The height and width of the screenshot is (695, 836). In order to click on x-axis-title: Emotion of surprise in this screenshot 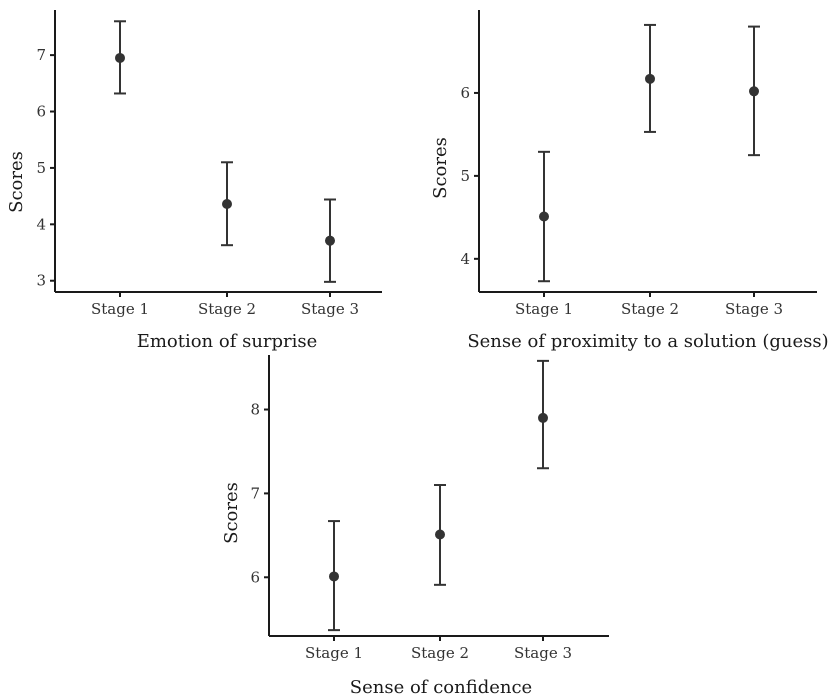, I will do `click(227, 341)`.